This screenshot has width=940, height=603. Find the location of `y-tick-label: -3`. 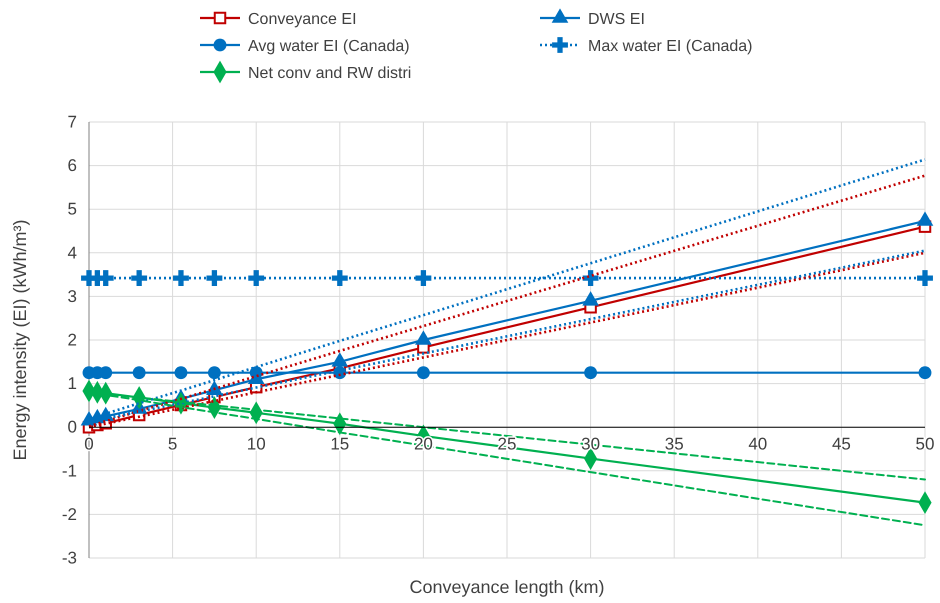

y-tick-label: -3 is located at coordinates (69, 558).